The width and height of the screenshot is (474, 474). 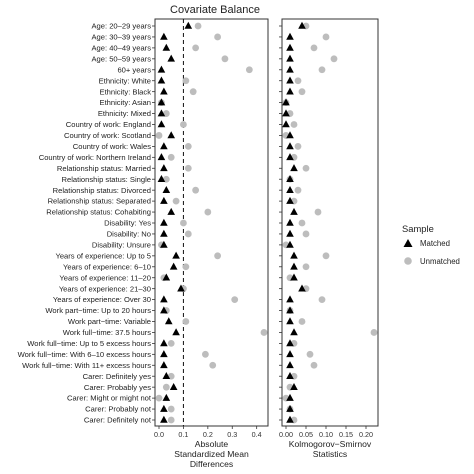 I want to click on chart-title: Covariate Balance, so click(x=215, y=10).